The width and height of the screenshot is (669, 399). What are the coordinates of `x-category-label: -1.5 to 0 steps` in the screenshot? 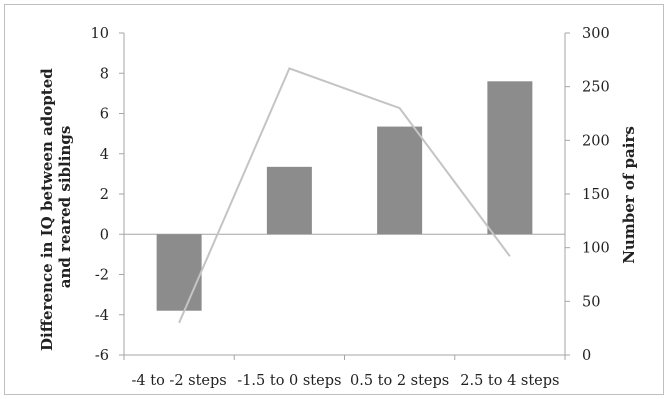 It's located at (289, 381).